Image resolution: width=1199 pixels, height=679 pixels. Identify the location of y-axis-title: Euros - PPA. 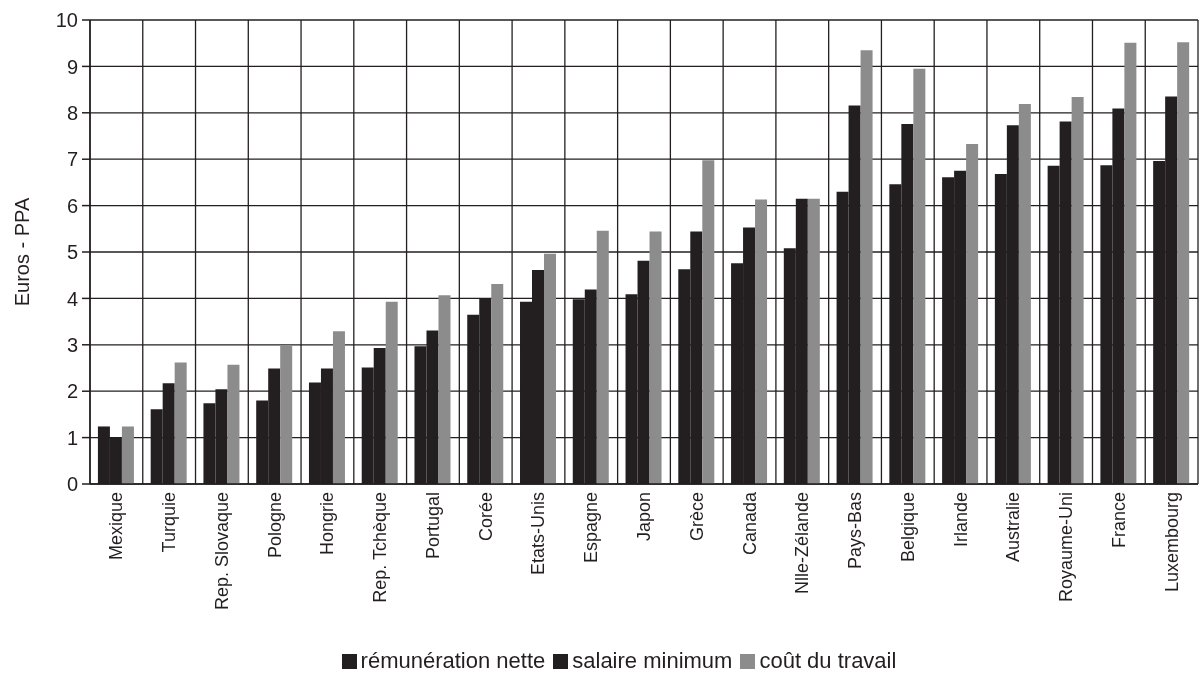
(22, 252).